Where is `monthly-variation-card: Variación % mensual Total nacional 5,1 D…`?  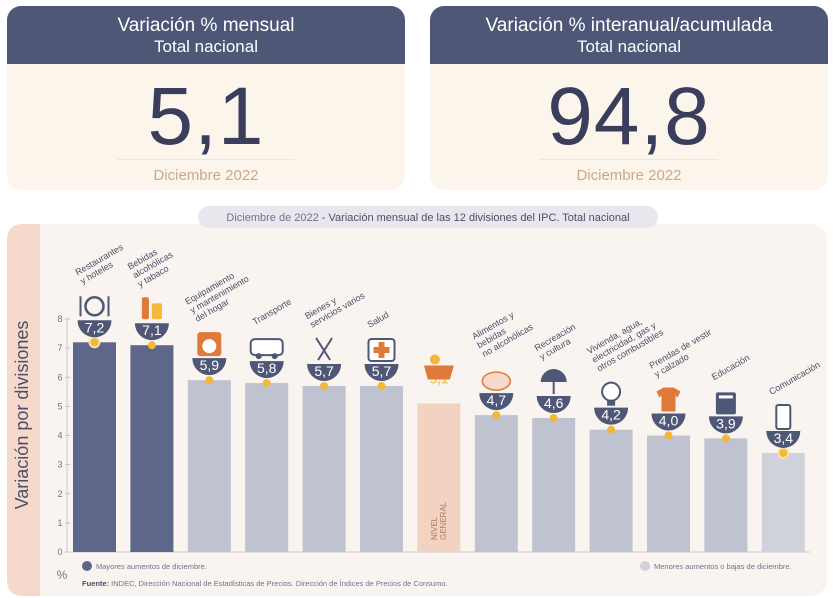
monthly-variation-card: Variación % mensual Total nacional 5,1 D… is located at coordinates (206, 98).